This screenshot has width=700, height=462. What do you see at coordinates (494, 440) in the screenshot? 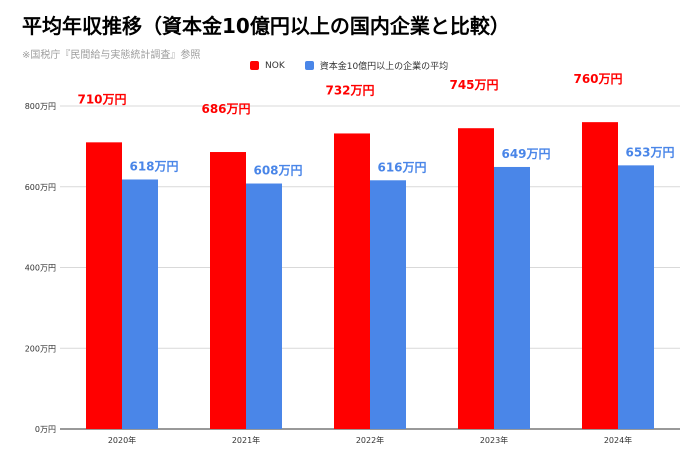
I see `x-tick-label: 2023年` at bounding box center [494, 440].